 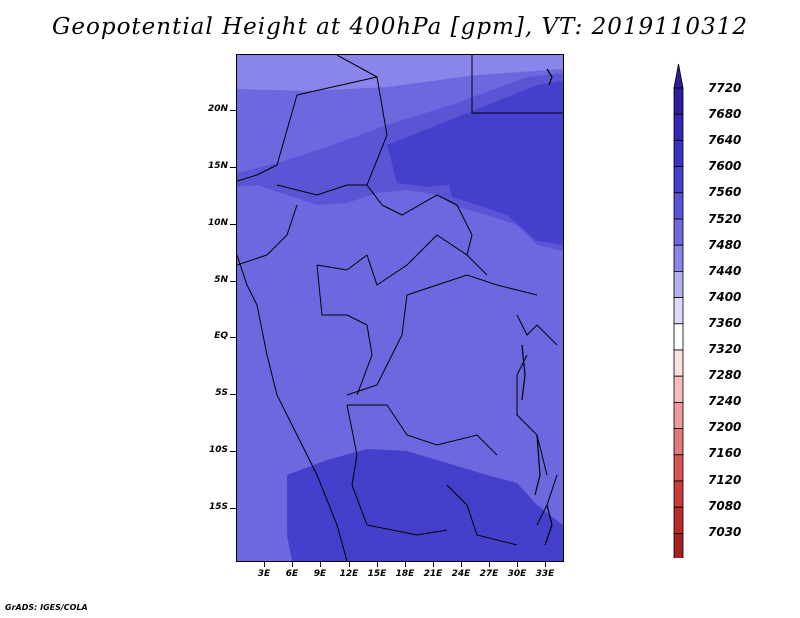 What do you see at coordinates (725, 349) in the screenshot?
I see `colorbar-label: 7320` at bounding box center [725, 349].